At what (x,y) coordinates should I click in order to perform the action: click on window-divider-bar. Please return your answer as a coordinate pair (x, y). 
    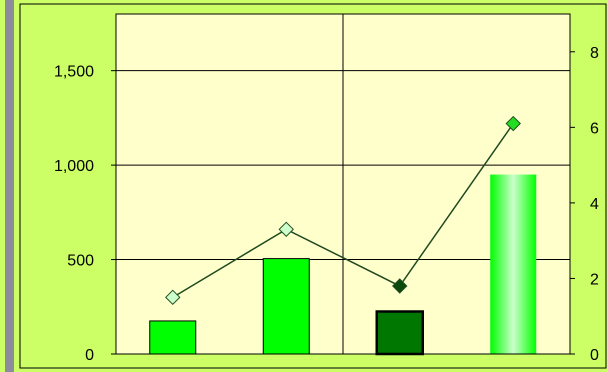
    Looking at the image, I should click on (9, 186).